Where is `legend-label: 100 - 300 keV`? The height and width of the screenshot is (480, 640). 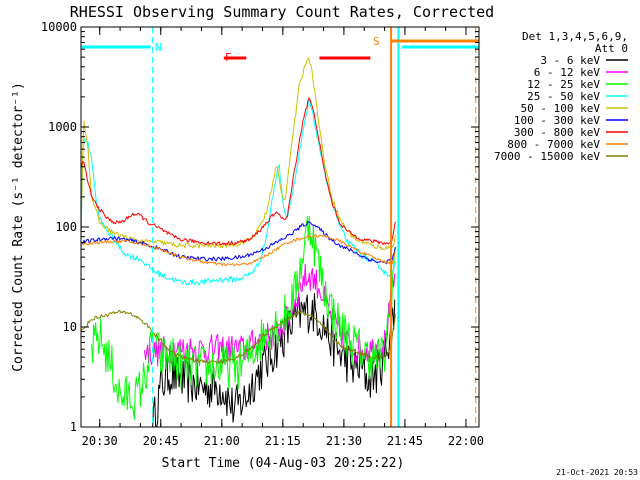 legend-label: 100 - 300 keV is located at coordinates (557, 120).